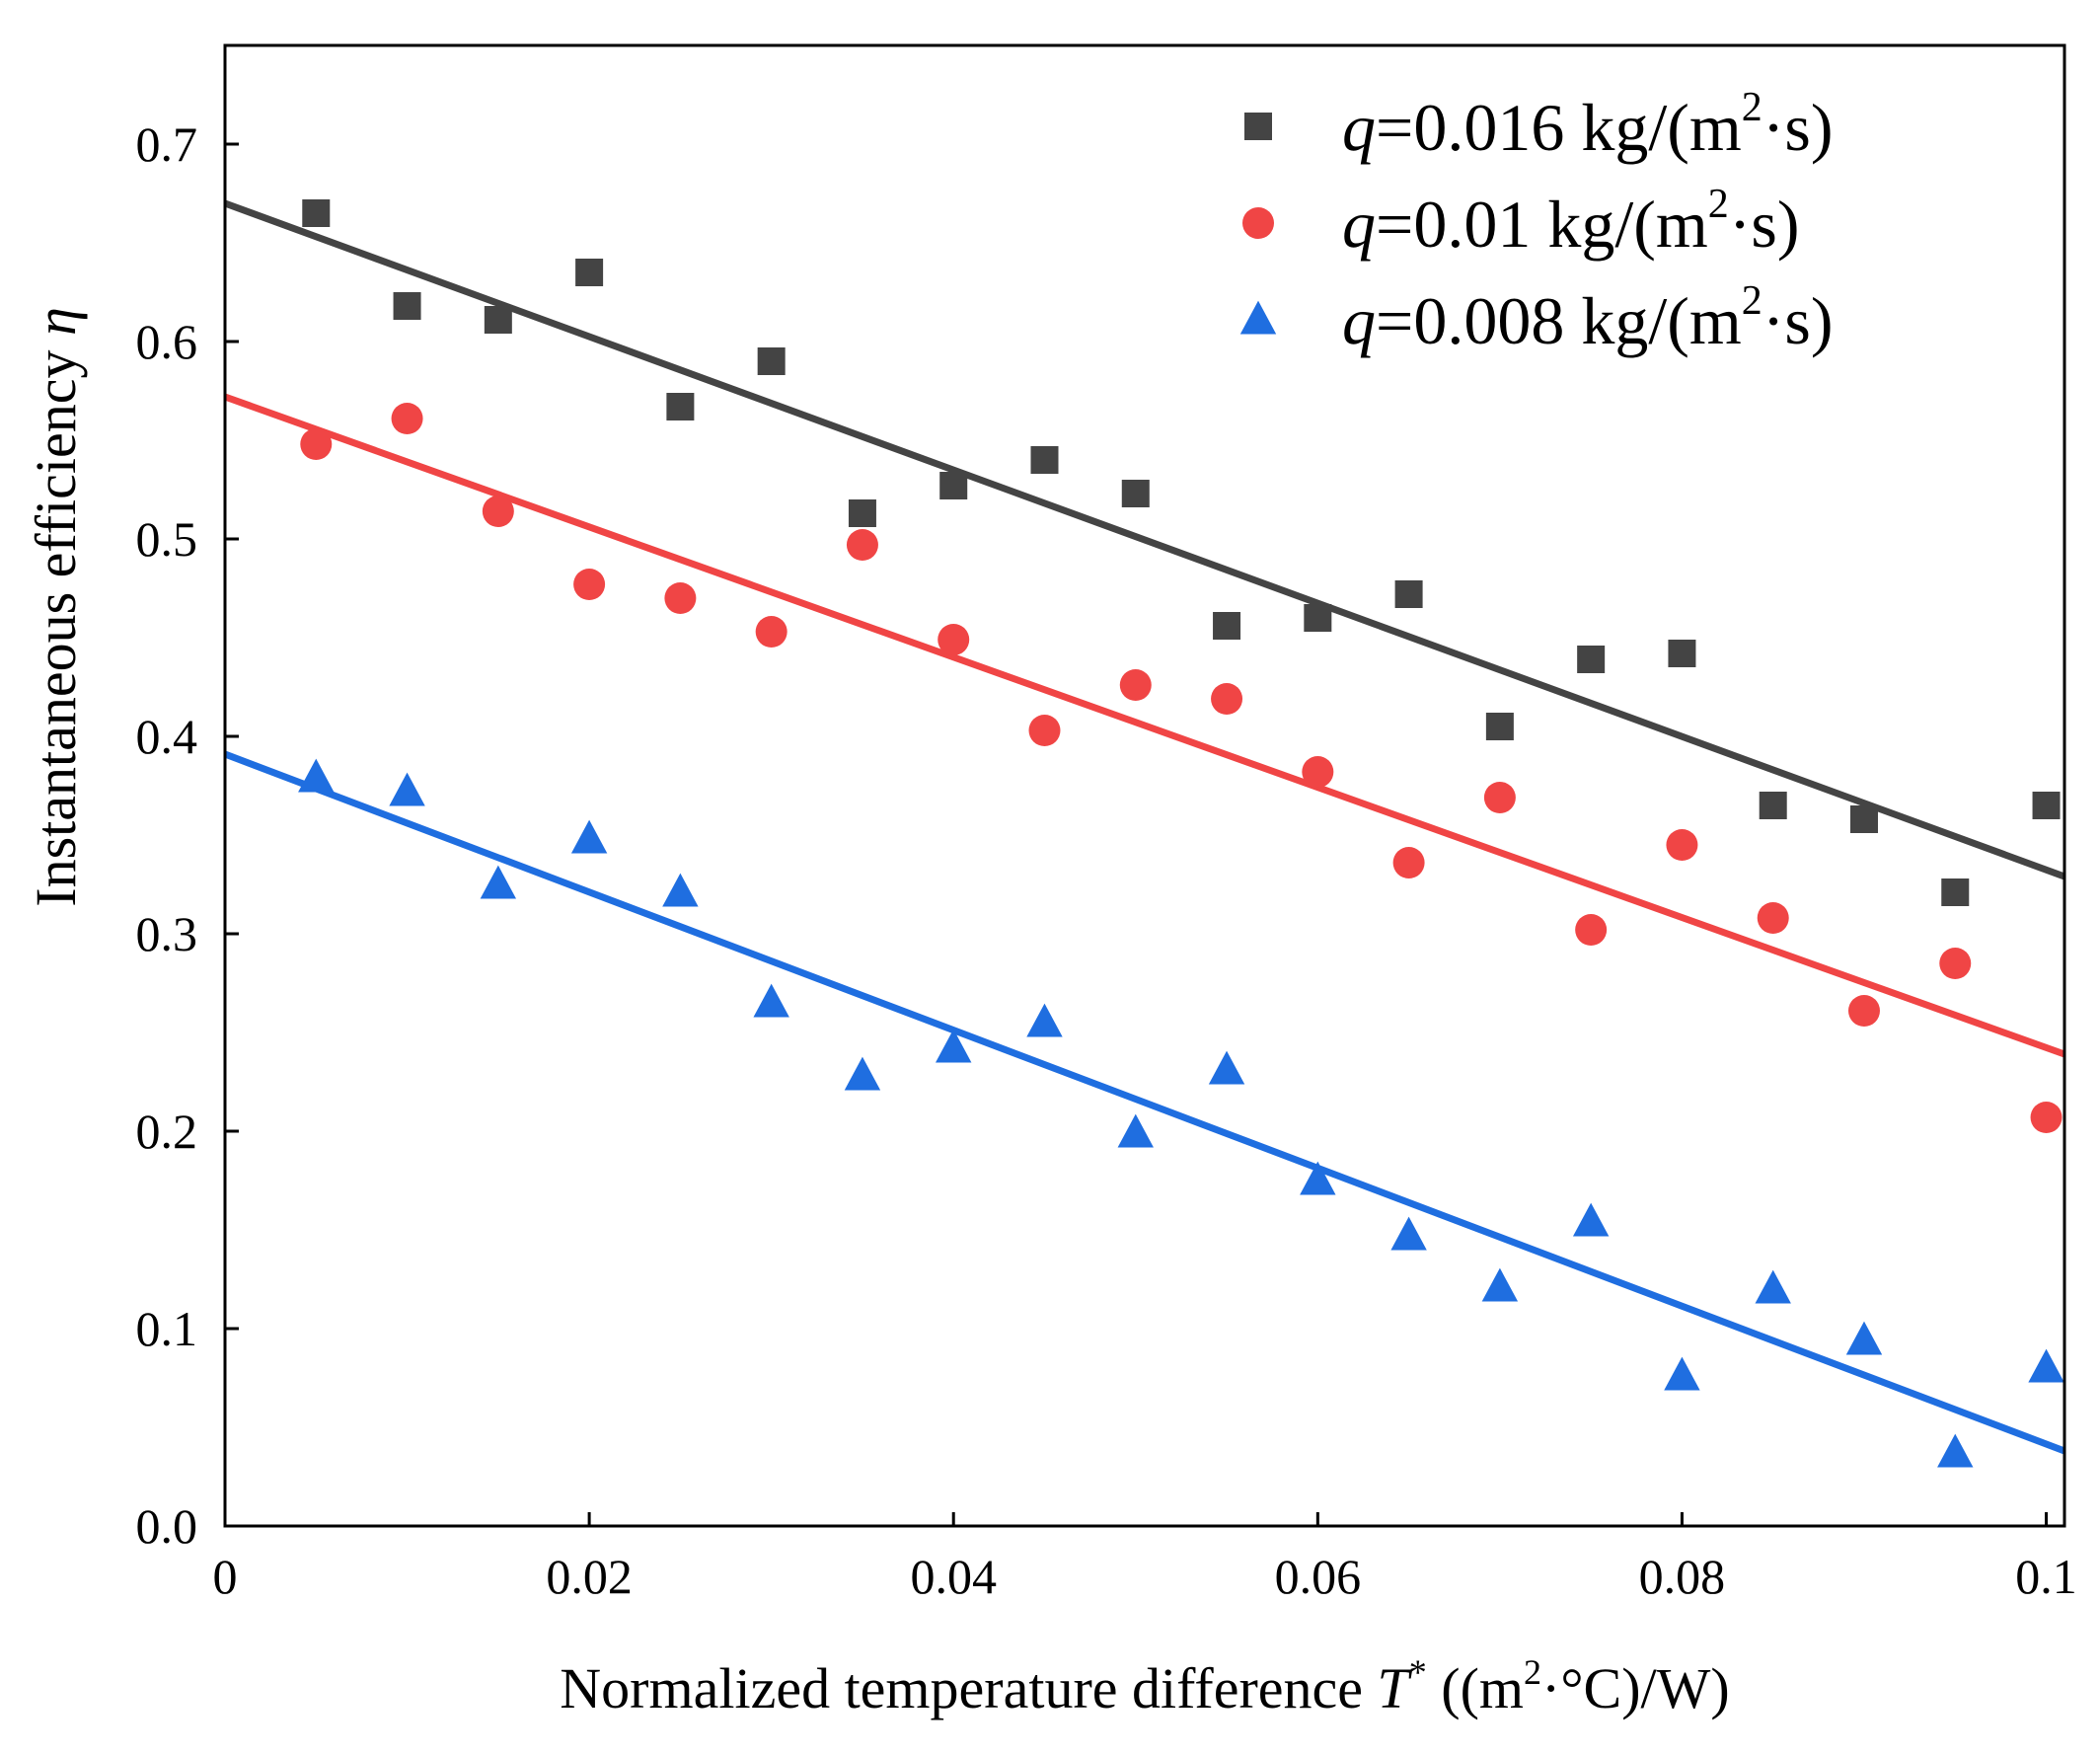 The image size is (2100, 1756). I want to click on x-tick-label: 0.06, so click(1318, 1576).